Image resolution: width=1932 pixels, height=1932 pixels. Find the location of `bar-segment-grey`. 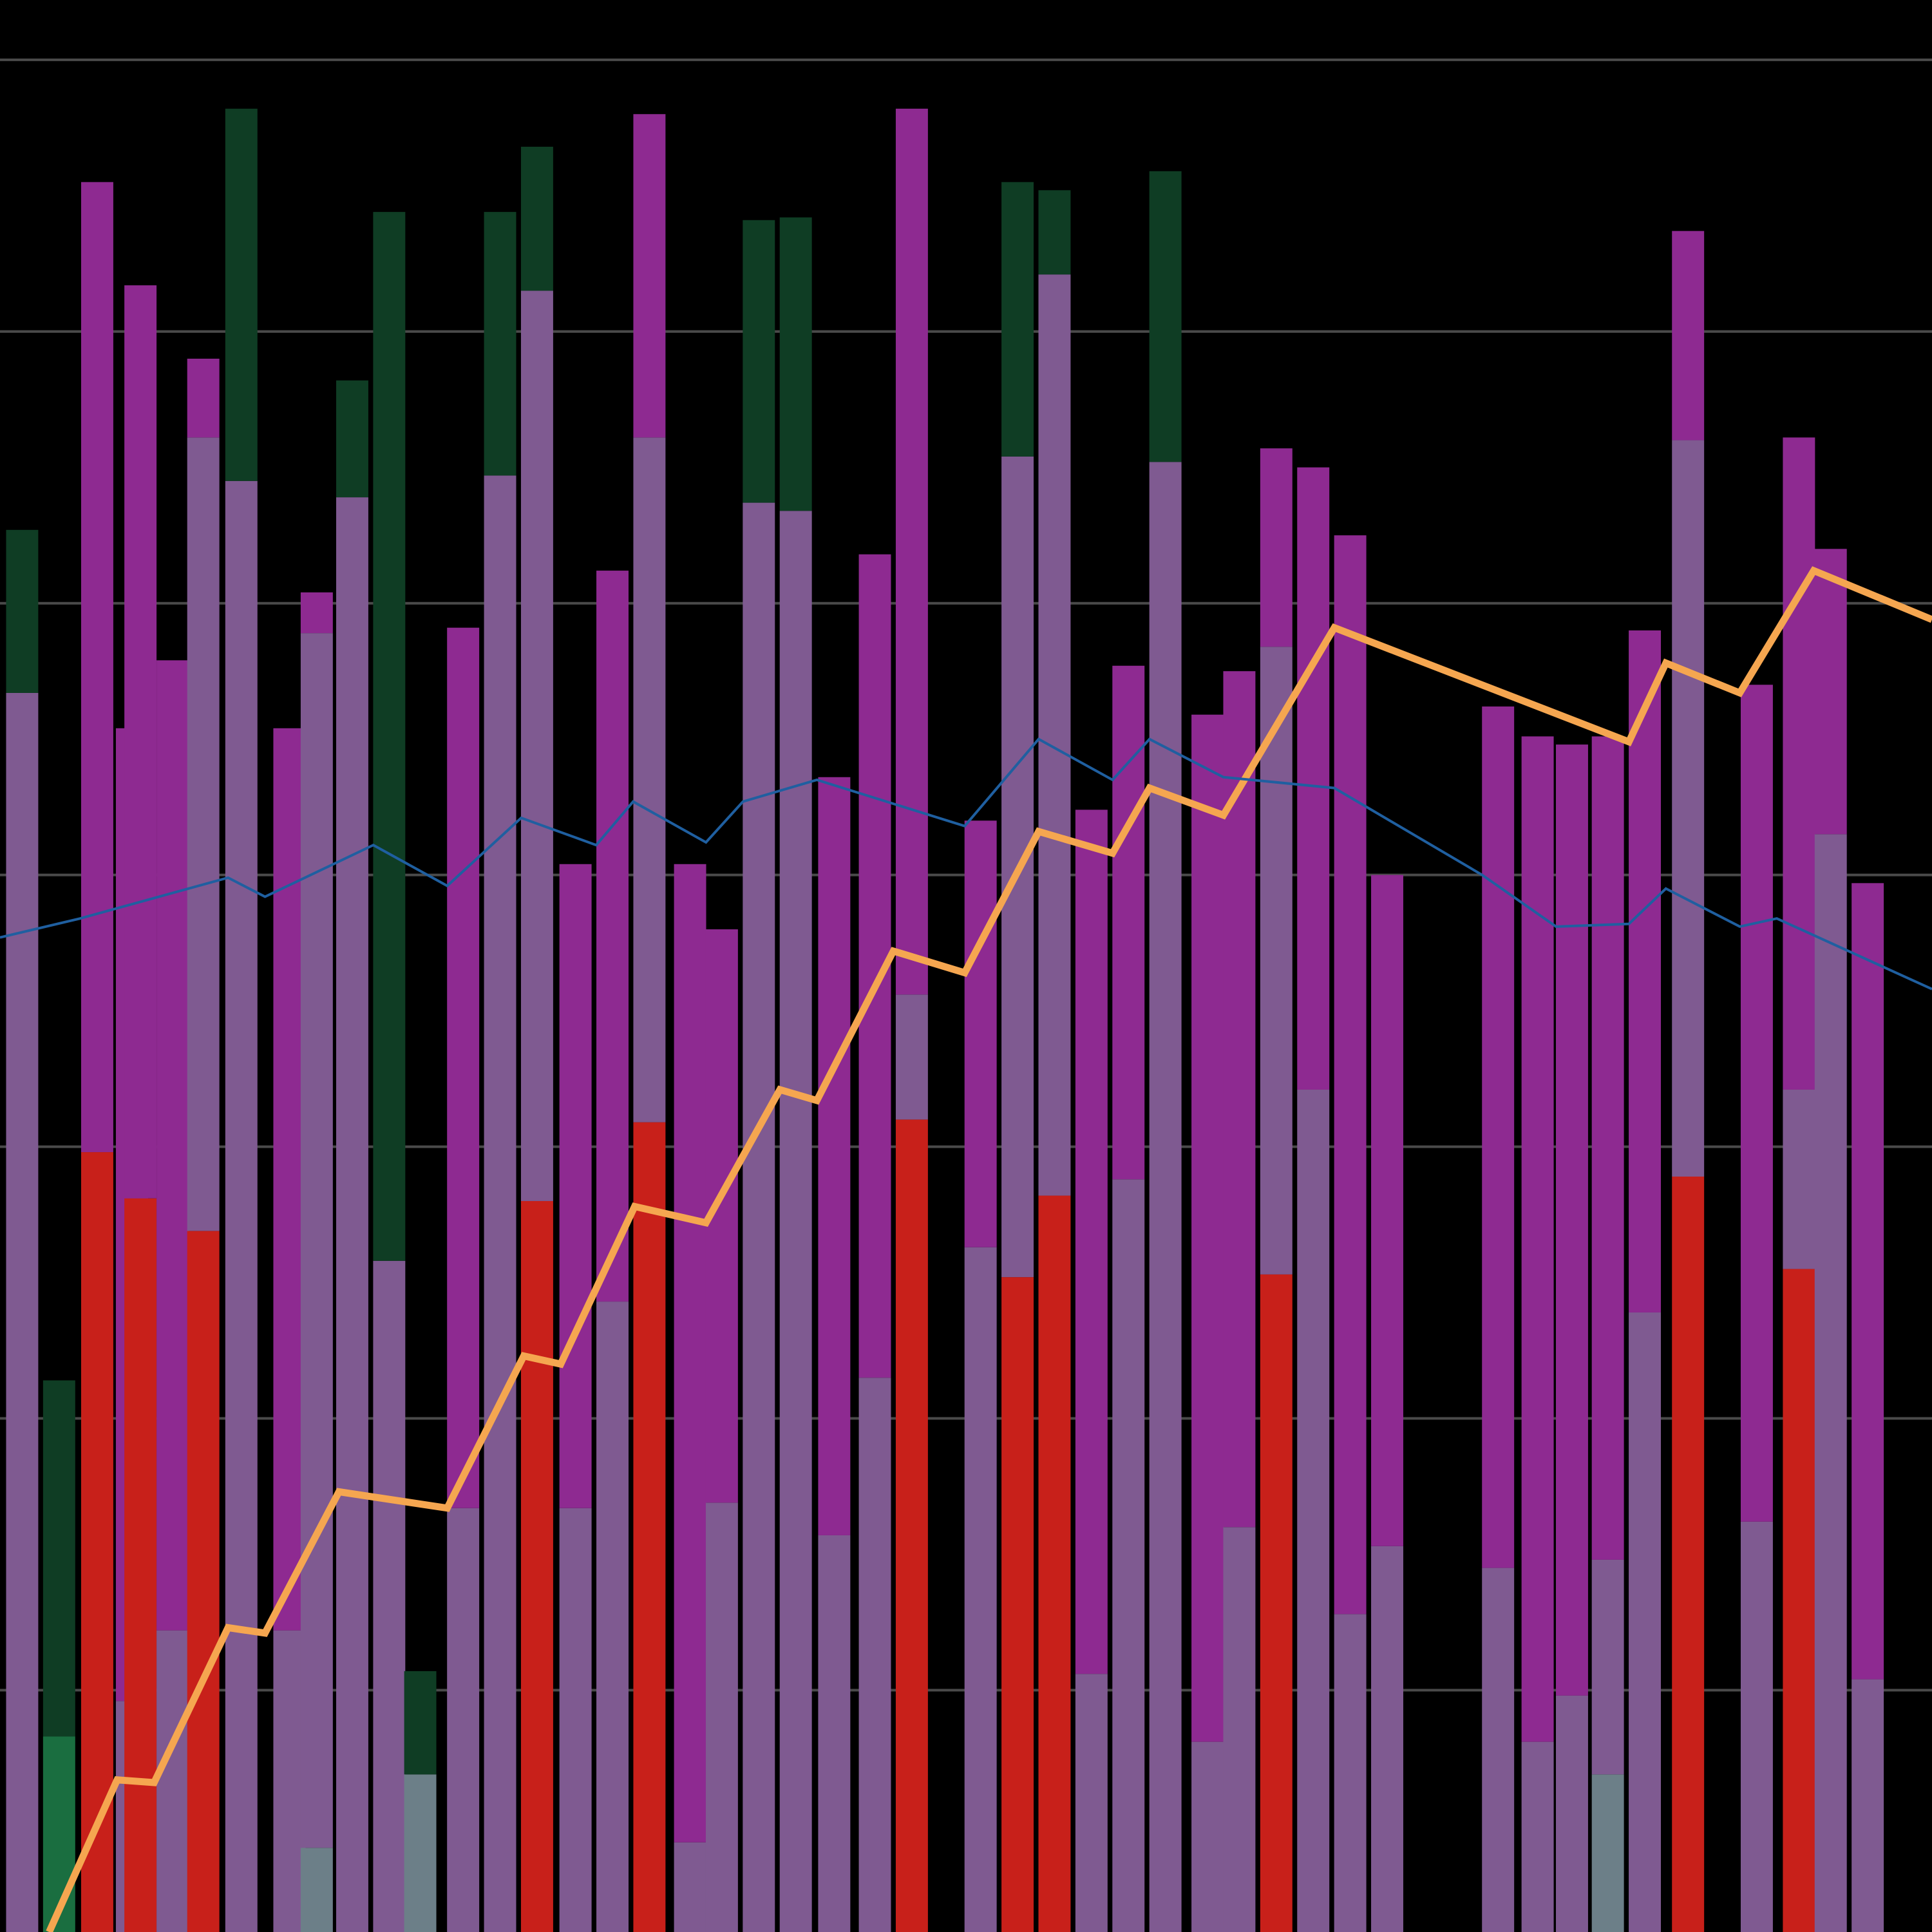

bar-segment-grey is located at coordinates (420, 1853).